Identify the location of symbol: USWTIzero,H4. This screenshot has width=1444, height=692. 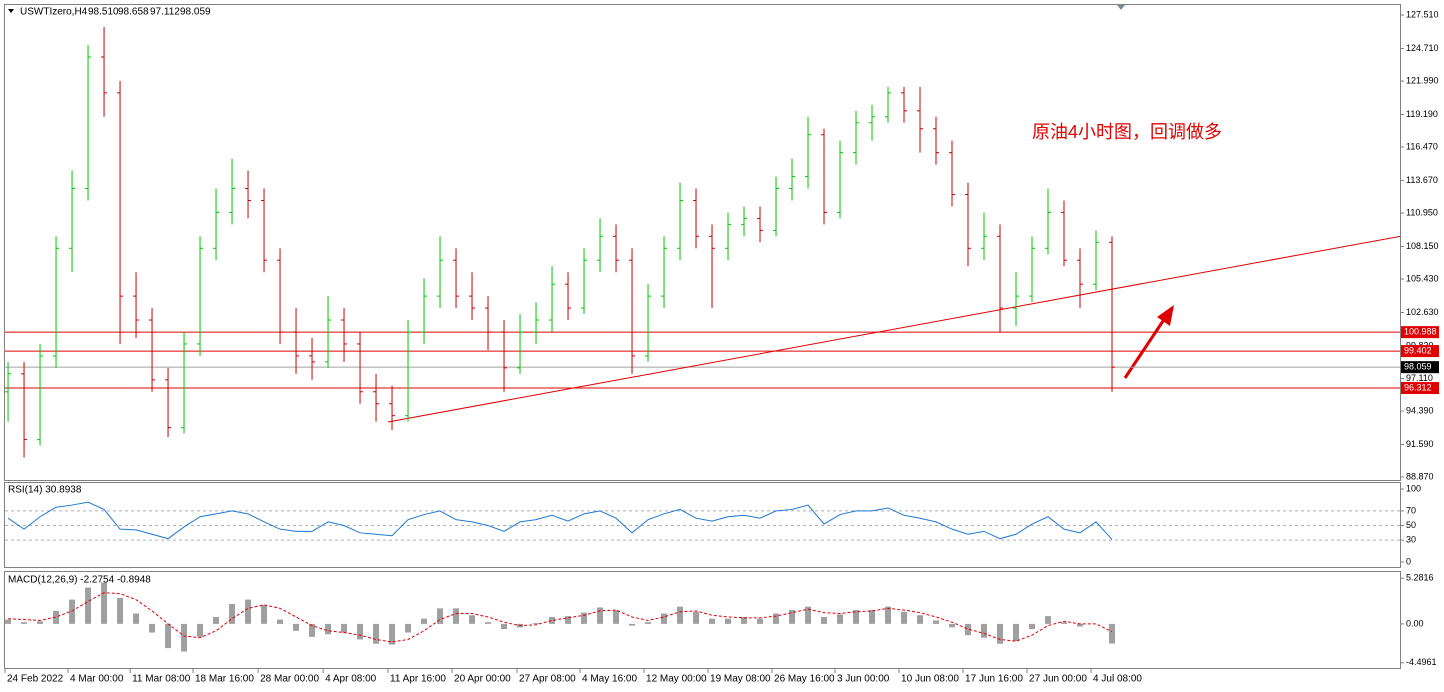
(54, 12).